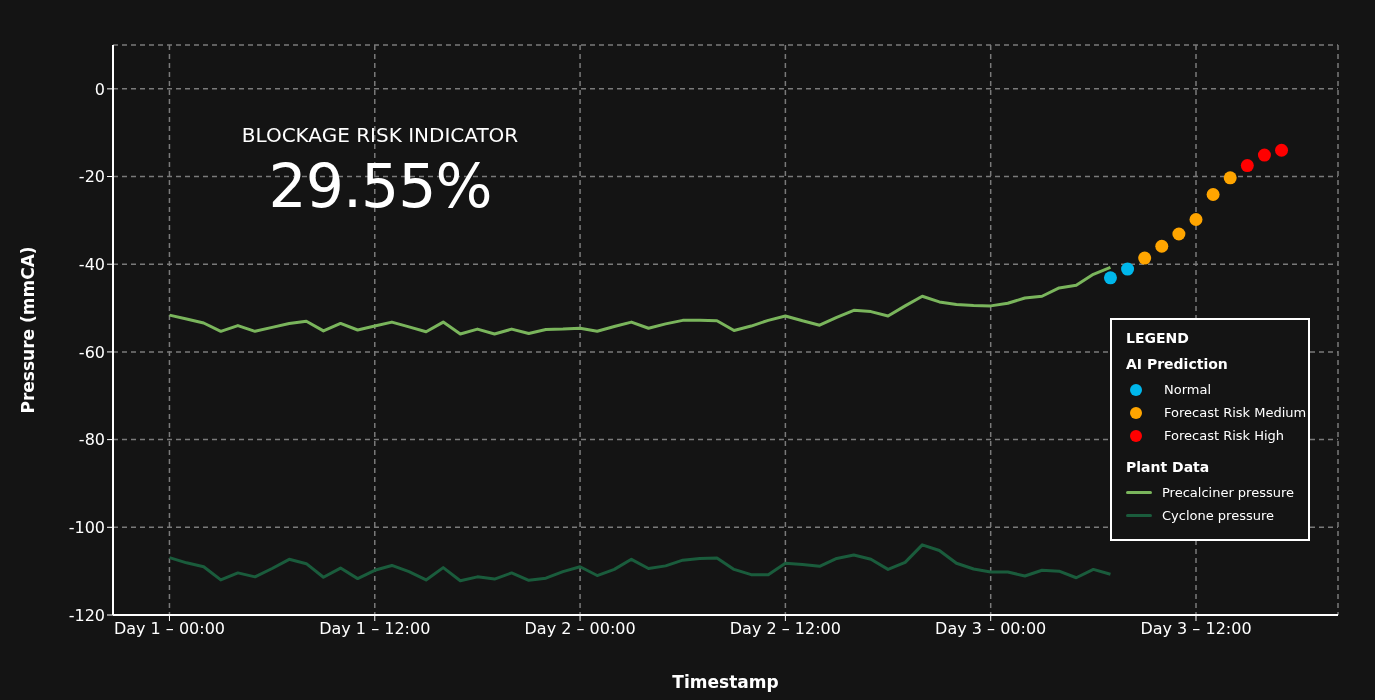 The height and width of the screenshot is (700, 1375). What do you see at coordinates (725, 682) in the screenshot?
I see `x-axis-title: Timestamp` at bounding box center [725, 682].